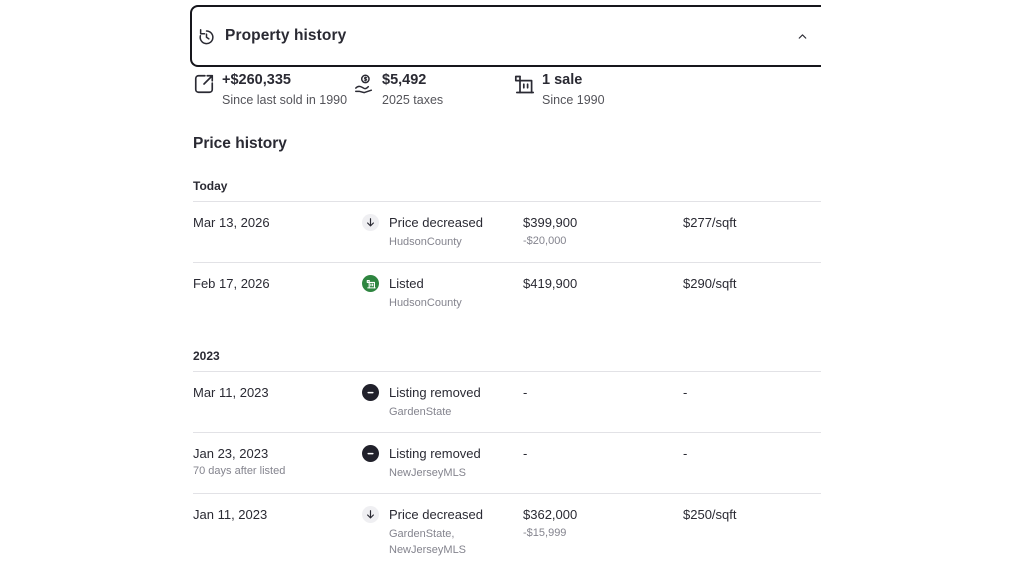 Image resolution: width=1026 pixels, height=570 pixels. Describe the element at coordinates (435, 464) in the screenshot. I see `row-event-text: Listing removed NewJerseyMLS` at that location.